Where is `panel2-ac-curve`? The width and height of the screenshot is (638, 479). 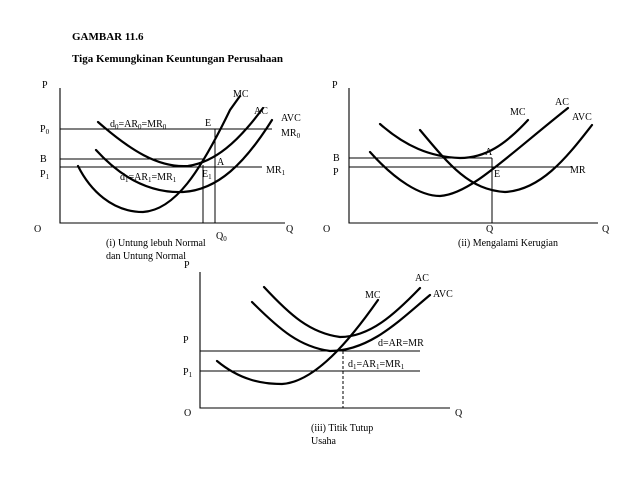
panel2-ac-curve is located at coordinates (469, 152).